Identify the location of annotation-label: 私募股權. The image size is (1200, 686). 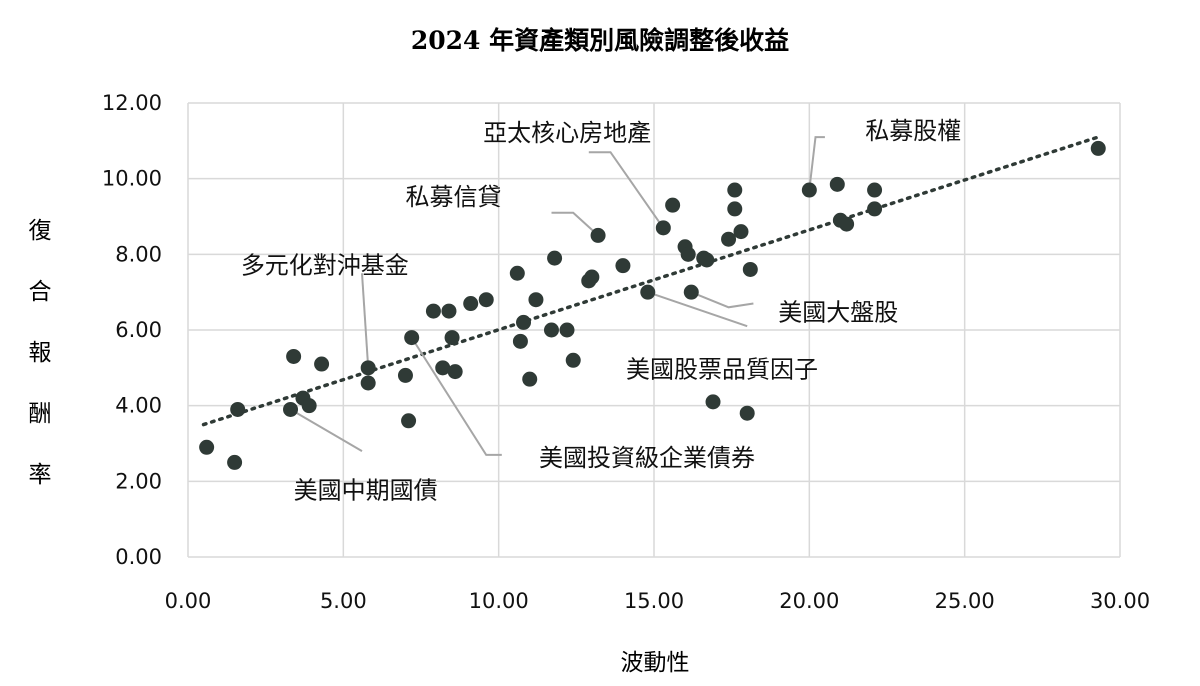
(913, 131).